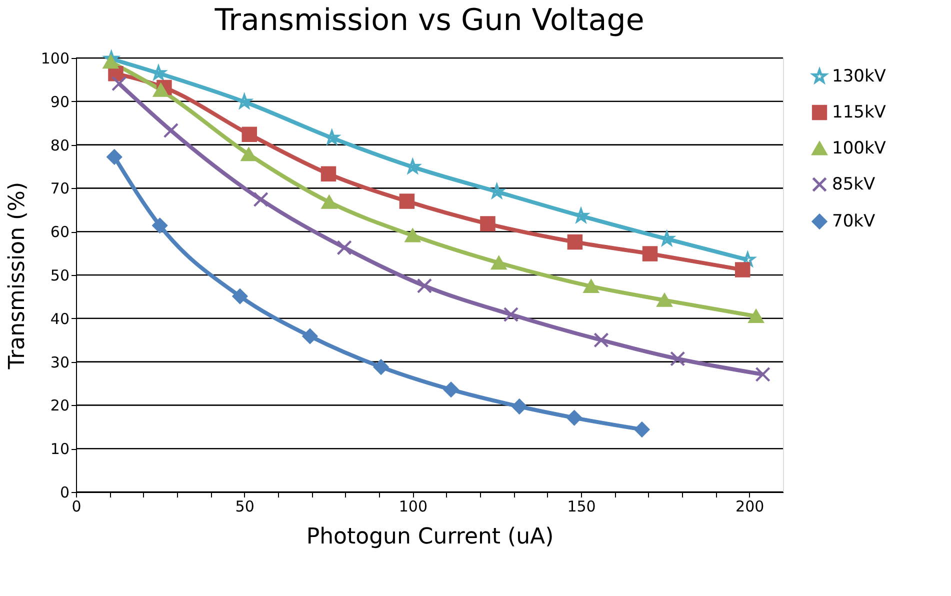  Describe the element at coordinates (77, 507) in the screenshot. I see `x-tick-label: 0` at that location.